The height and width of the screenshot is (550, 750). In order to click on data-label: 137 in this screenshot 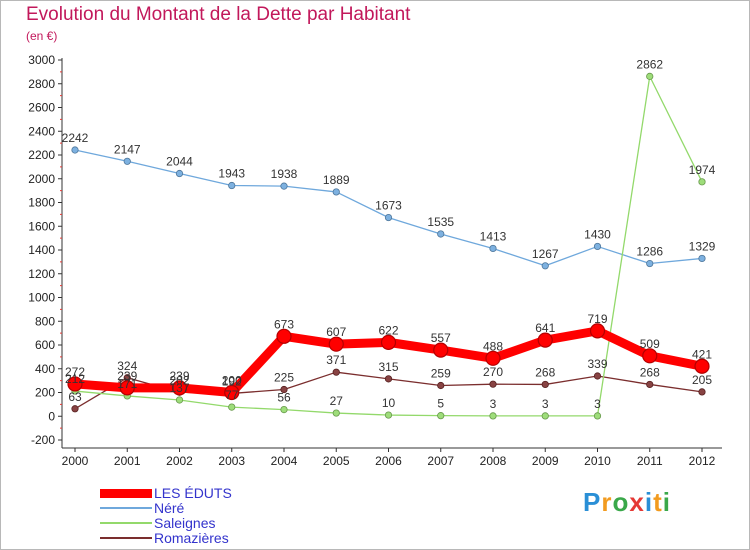, I will do `click(179, 388)`.